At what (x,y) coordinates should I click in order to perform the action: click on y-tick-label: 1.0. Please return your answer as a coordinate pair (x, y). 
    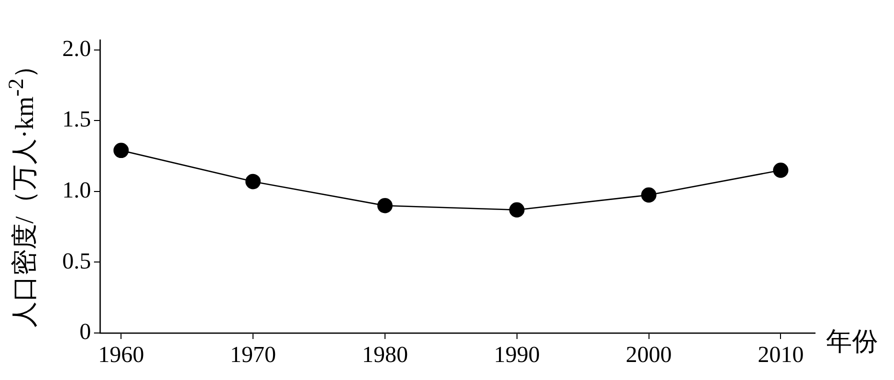
    Looking at the image, I should click on (76, 190).